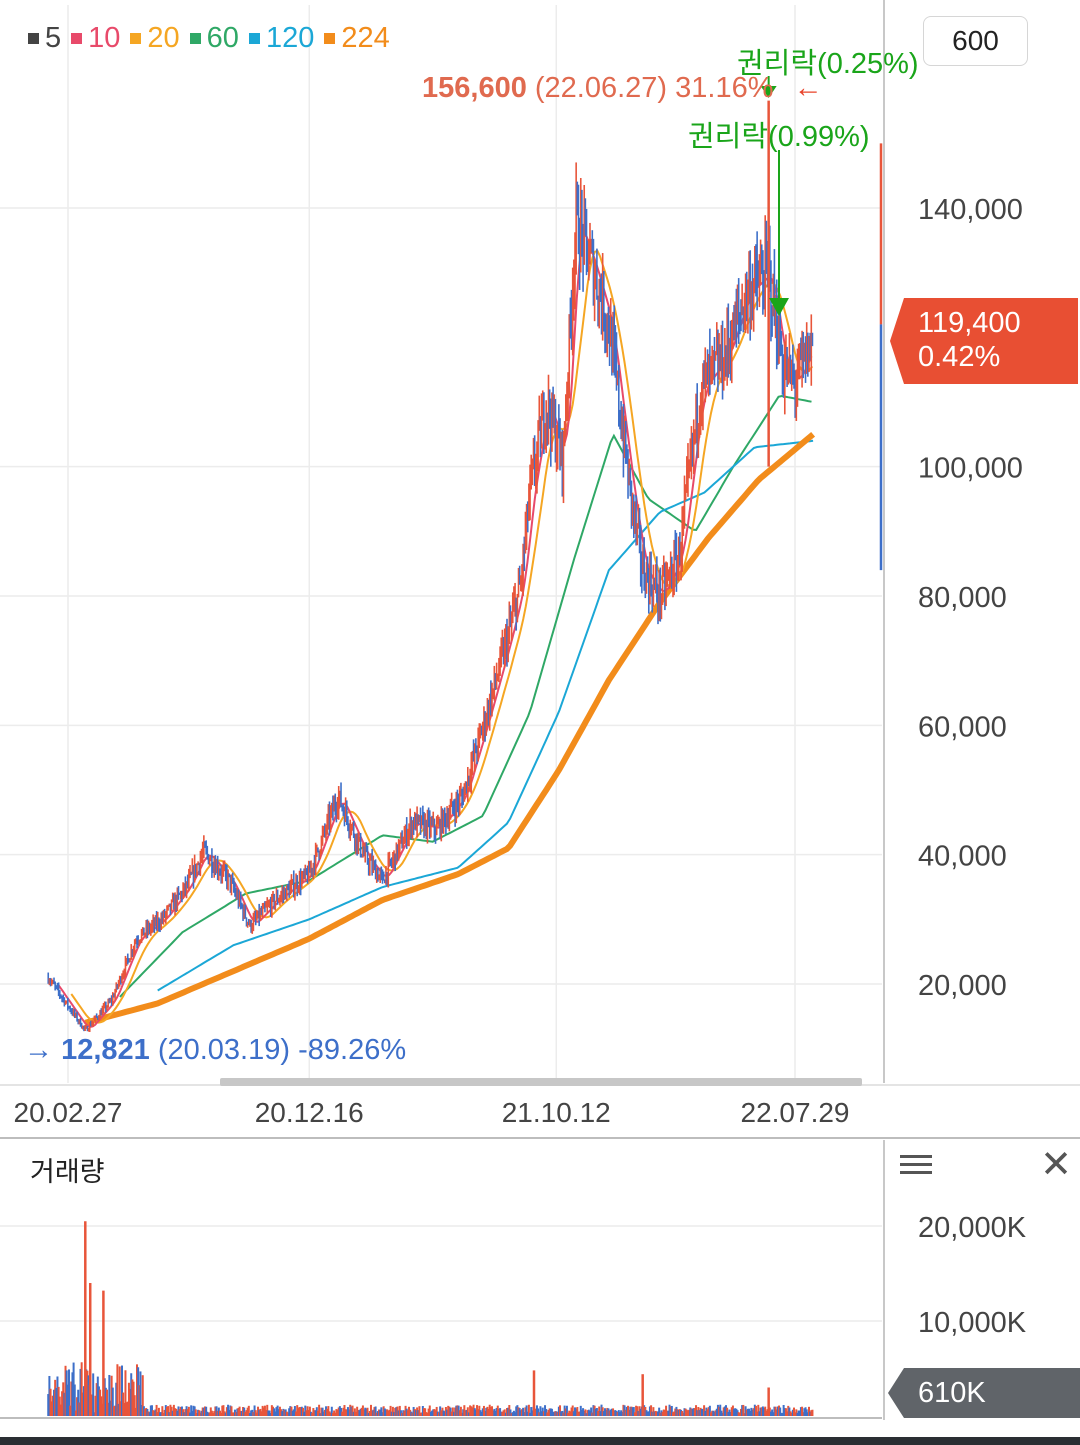 The height and width of the screenshot is (1445, 1080). What do you see at coordinates (975, 41) in the screenshot?
I see `period-button: 600` at bounding box center [975, 41].